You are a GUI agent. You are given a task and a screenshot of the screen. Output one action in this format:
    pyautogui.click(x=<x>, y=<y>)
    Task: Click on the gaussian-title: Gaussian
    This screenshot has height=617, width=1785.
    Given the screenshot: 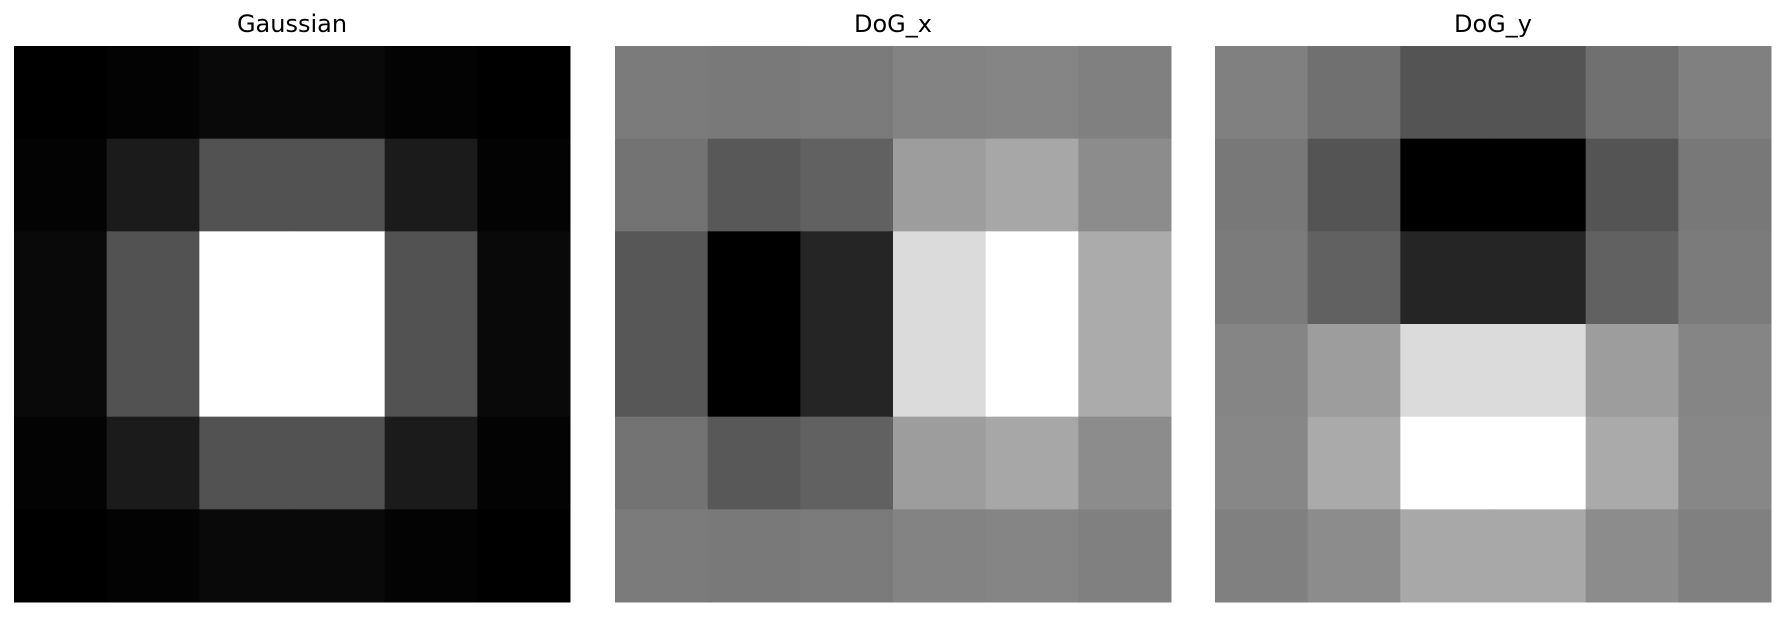 What is the action you would take?
    pyautogui.click(x=292, y=24)
    